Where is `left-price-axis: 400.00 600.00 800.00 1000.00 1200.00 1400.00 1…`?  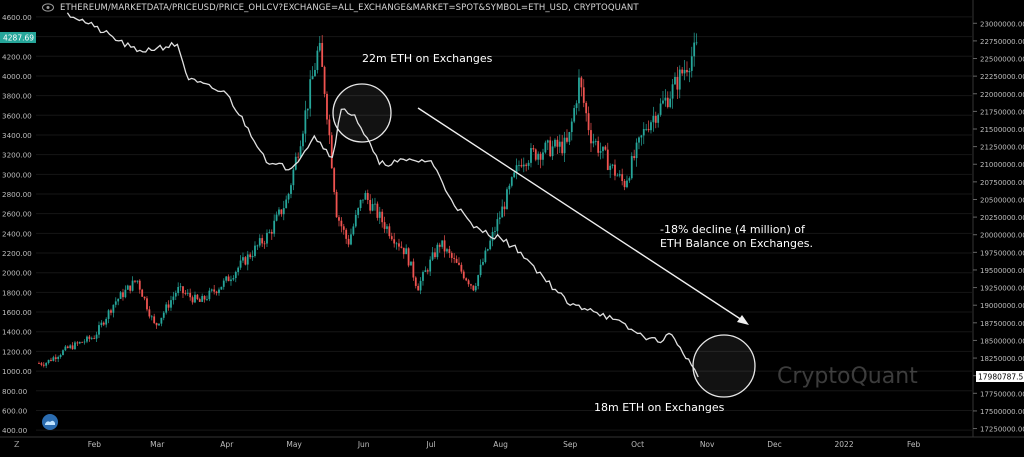 left-price-axis: 400.00 600.00 800.00 1000.00 1200.00 1400.00 1… is located at coordinates (17, 224).